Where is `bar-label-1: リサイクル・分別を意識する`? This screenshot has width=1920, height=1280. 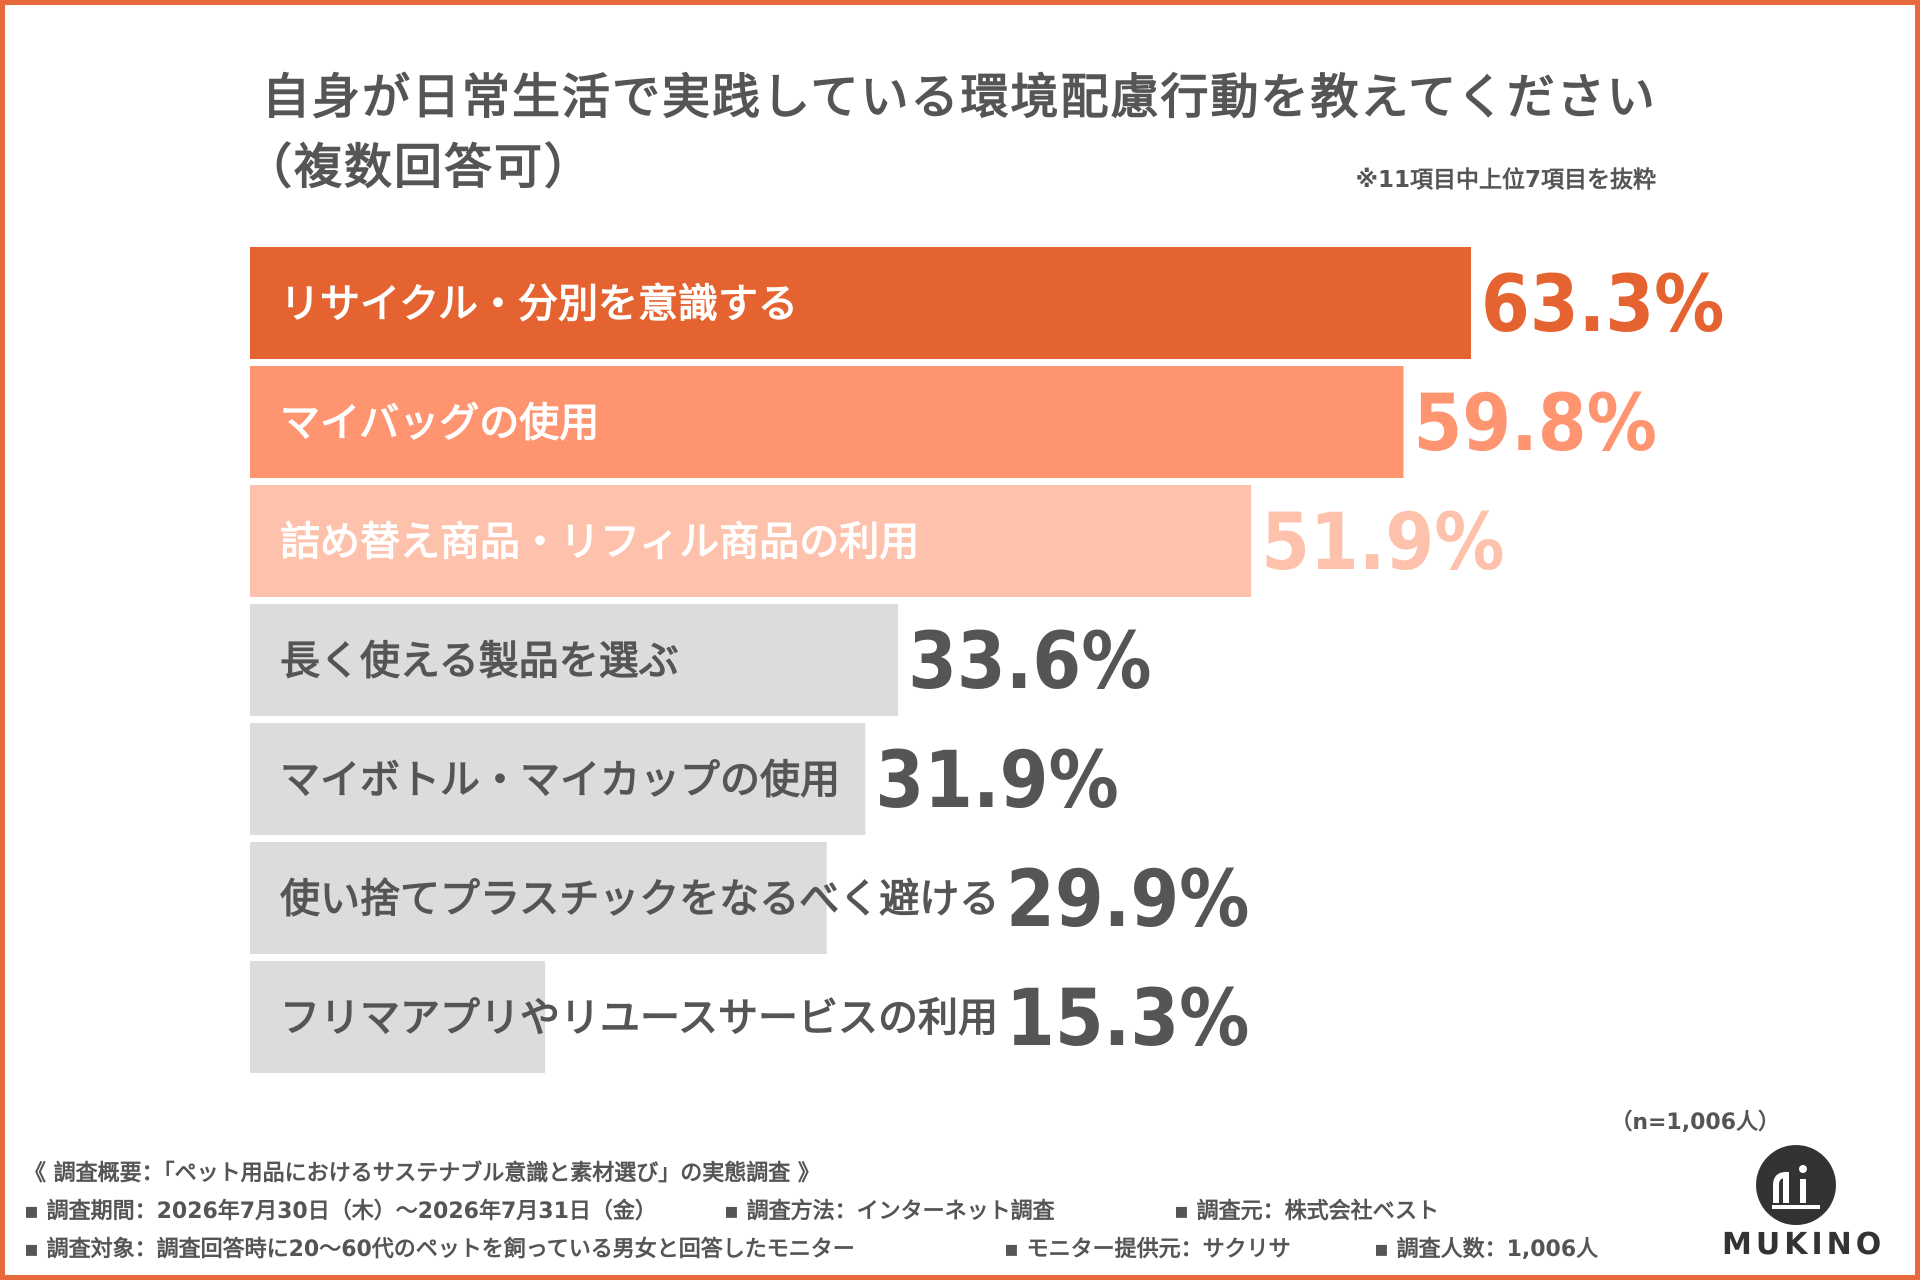 bar-label-1: リサイクル・分別を意識する is located at coordinates (539, 304).